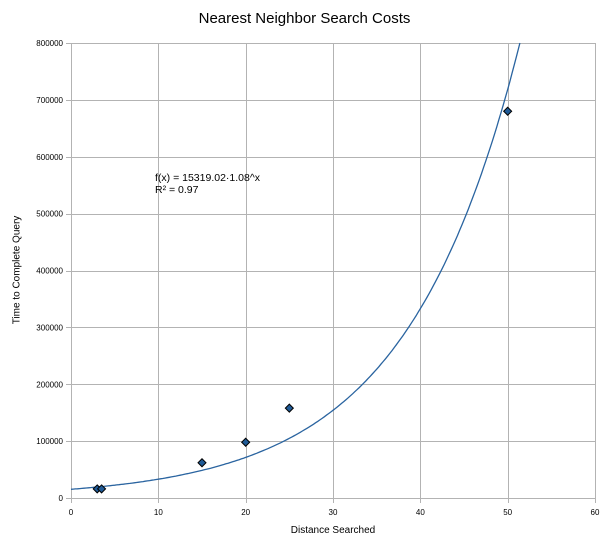 The image size is (609, 539). Describe the element at coordinates (71, 512) in the screenshot. I see `x-tick-label: 0` at that location.